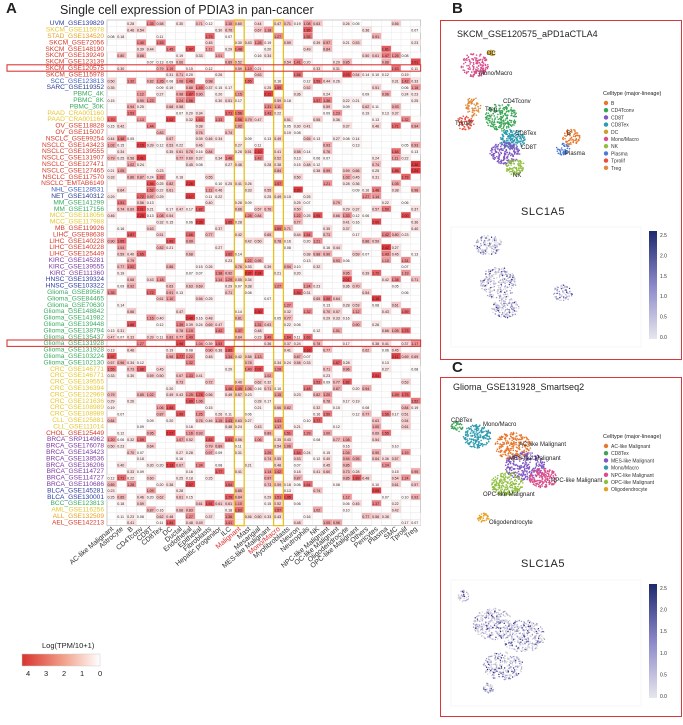 The height and width of the screenshot is (725, 683). What do you see at coordinates (179, 498) in the screenshot?
I see `heatmap-cell-value: 0.61` at bounding box center [179, 498].